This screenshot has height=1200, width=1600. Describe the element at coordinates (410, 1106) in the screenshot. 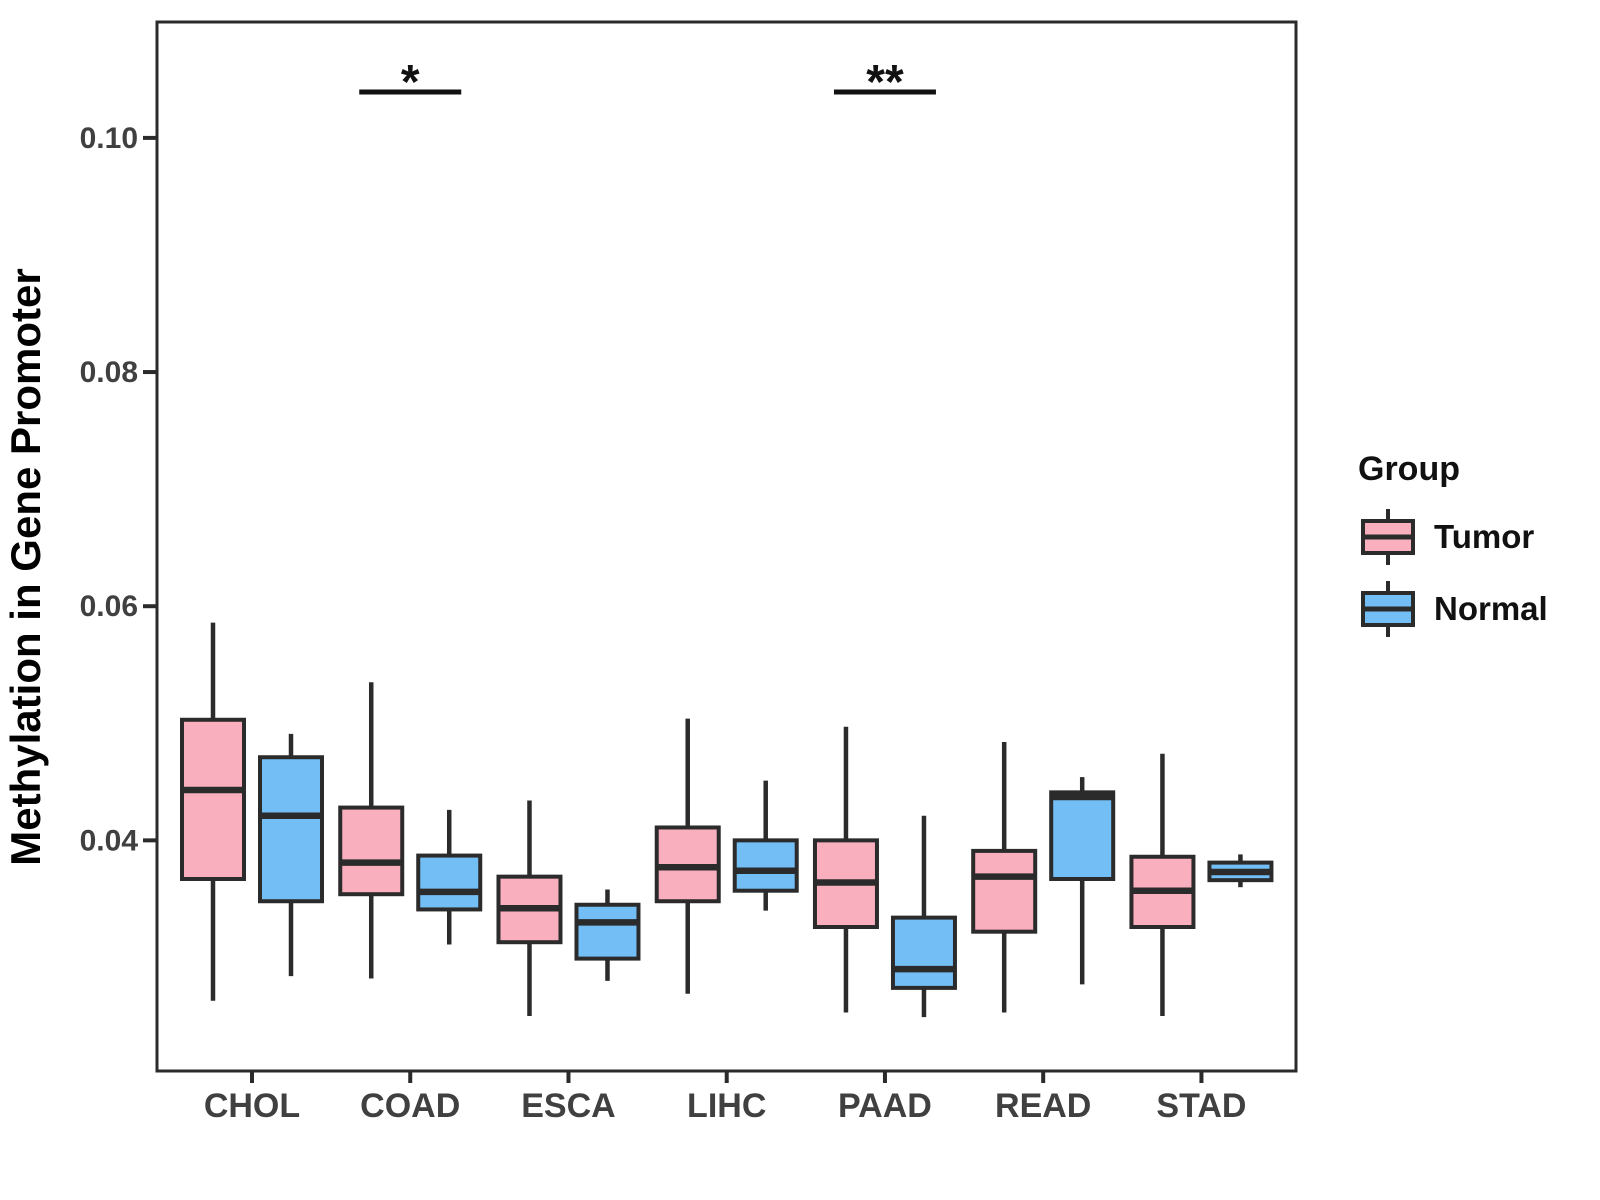

I see `x-category-label: COAD` at that location.